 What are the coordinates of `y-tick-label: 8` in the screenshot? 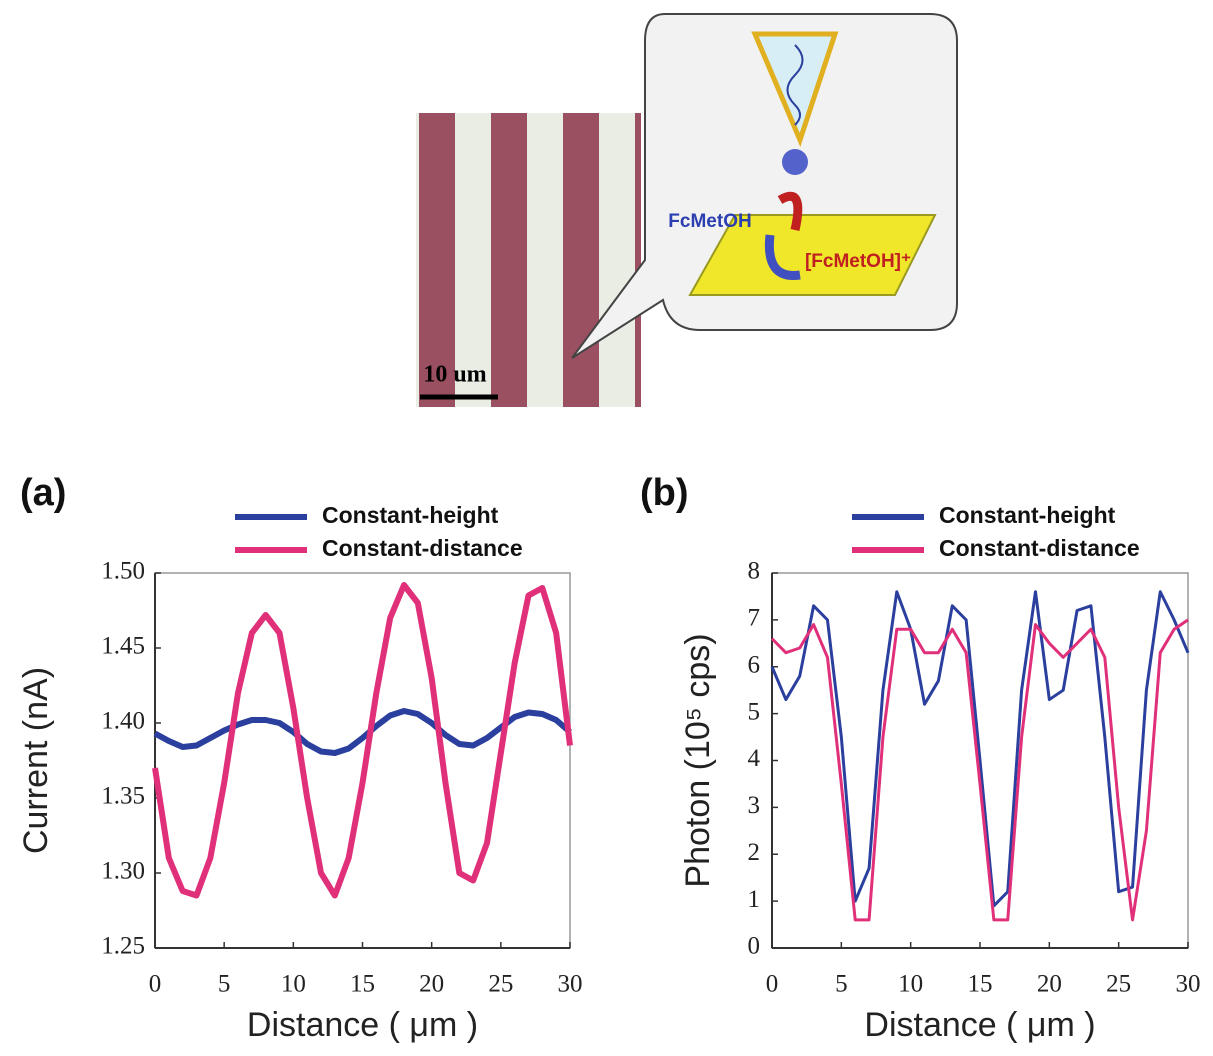 It's located at (754, 571).